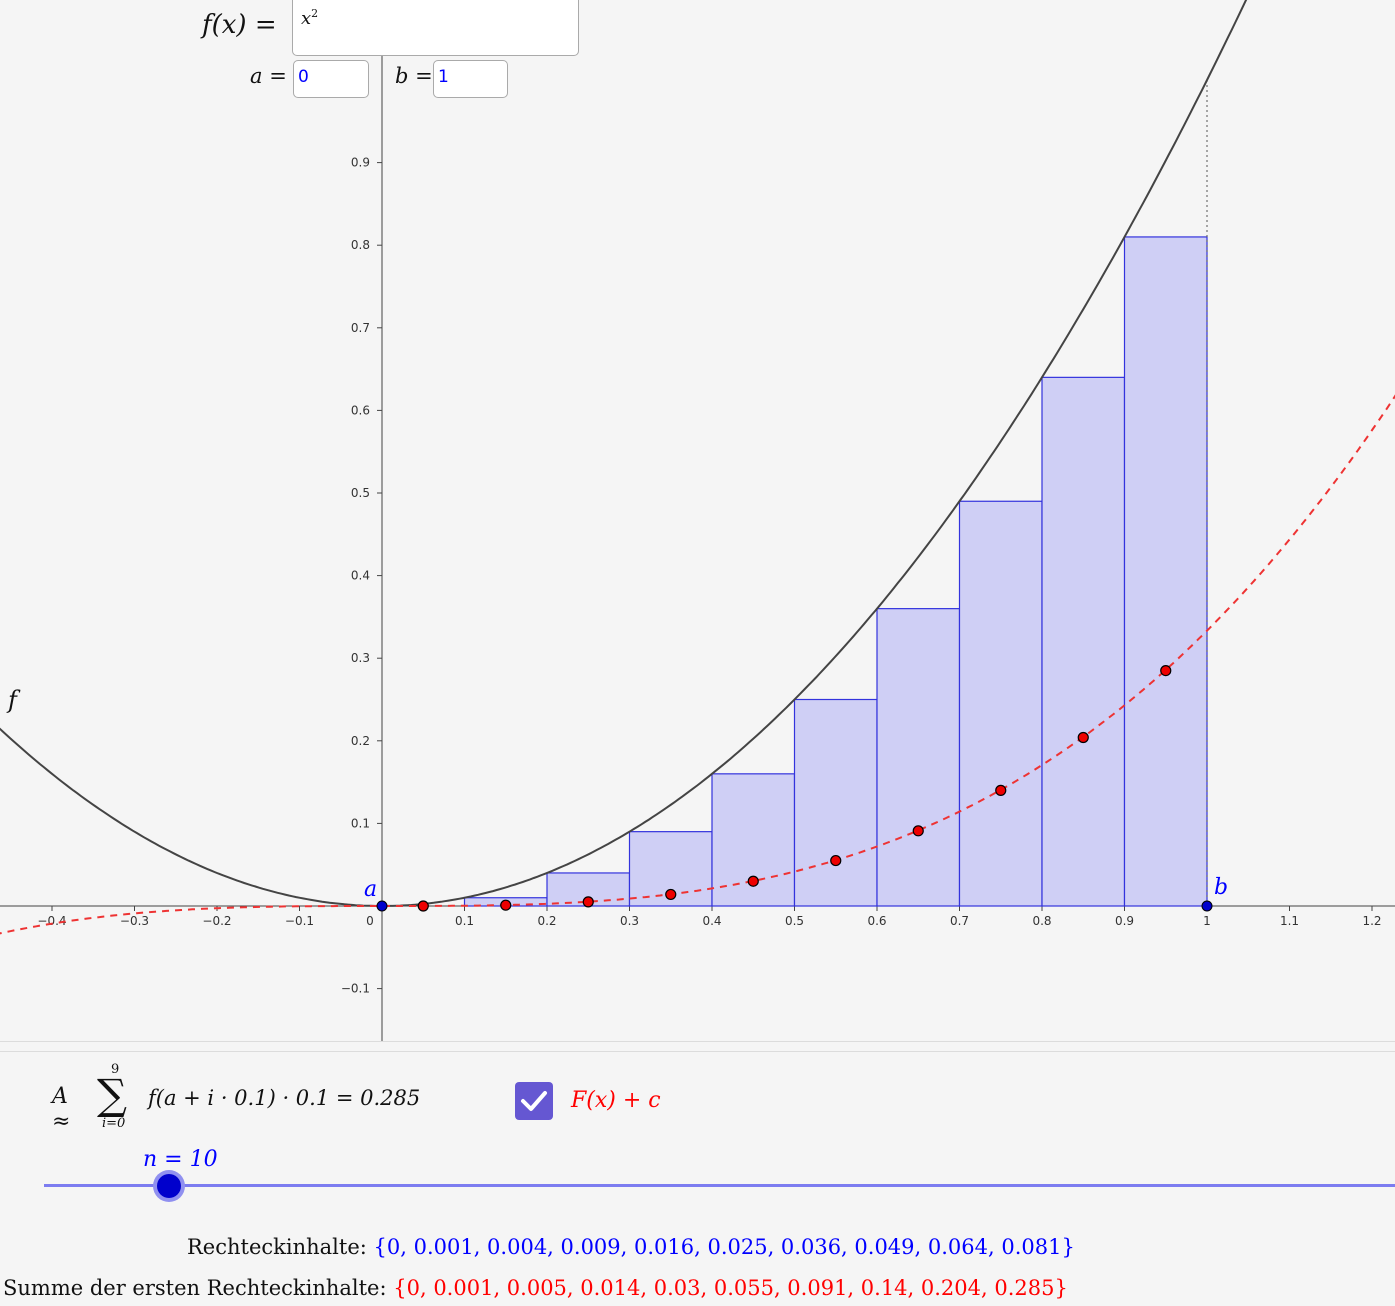 Image resolution: width=1395 pixels, height=1306 pixels. Describe the element at coordinates (414, 76) in the screenshot. I see `b-input-label: b =` at that location.